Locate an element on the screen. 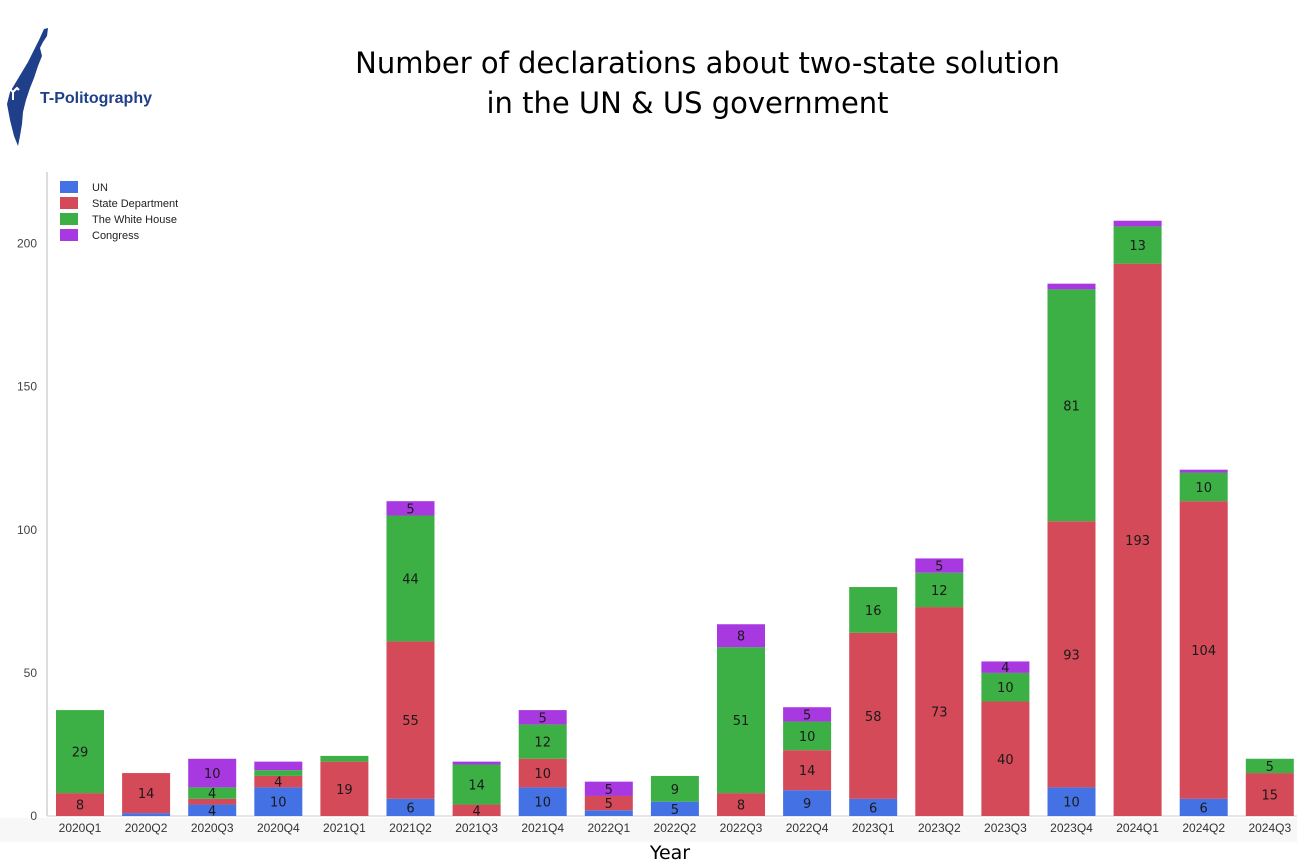 This screenshot has height=866, width=1297. data-label: 9 is located at coordinates (807, 804).